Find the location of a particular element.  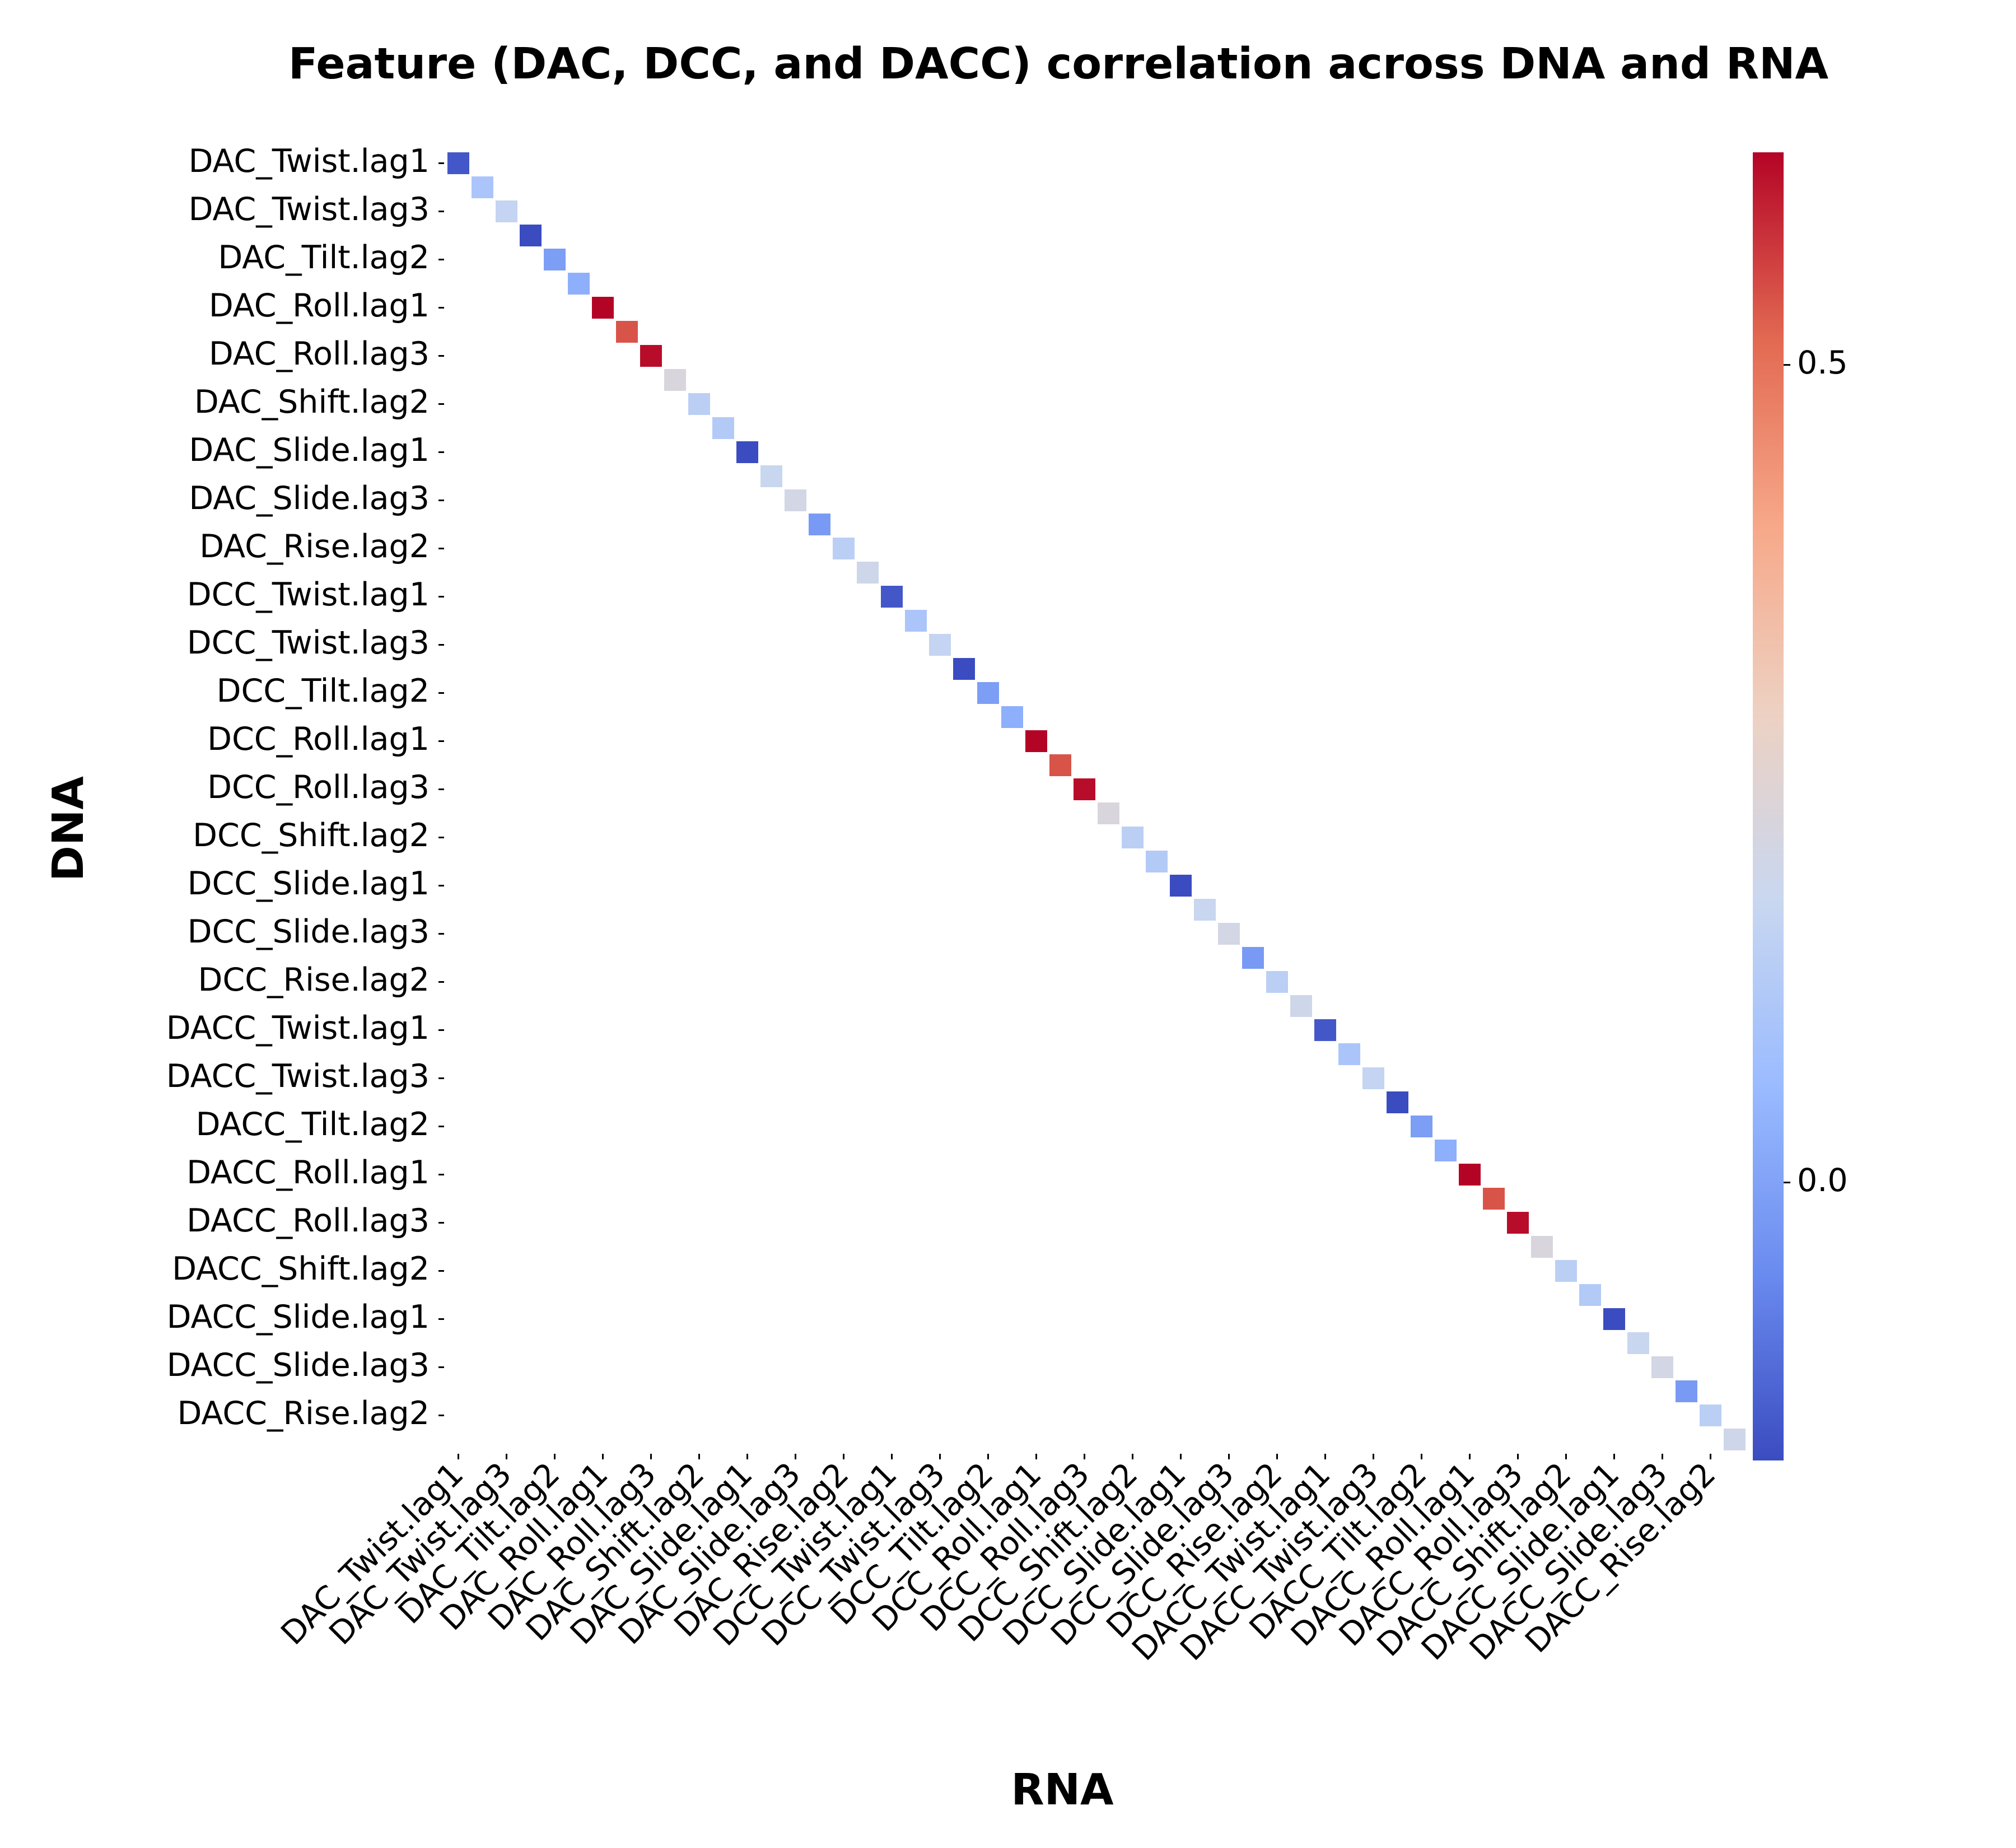

y-tick-label: DAC_Slide.lag1 is located at coordinates (310, 451).